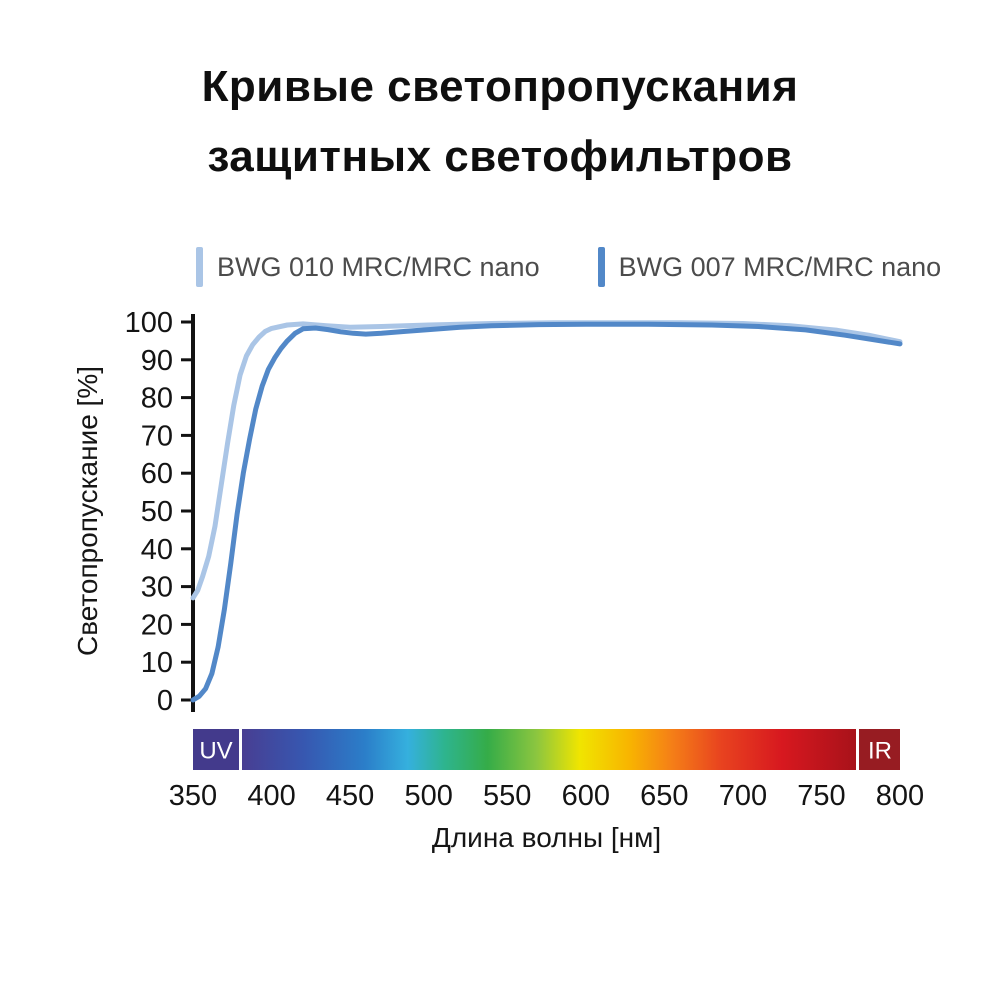 This screenshot has height=1000, width=1000. Describe the element at coordinates (157, 663) in the screenshot. I see `y-tick-label: 10` at that location.